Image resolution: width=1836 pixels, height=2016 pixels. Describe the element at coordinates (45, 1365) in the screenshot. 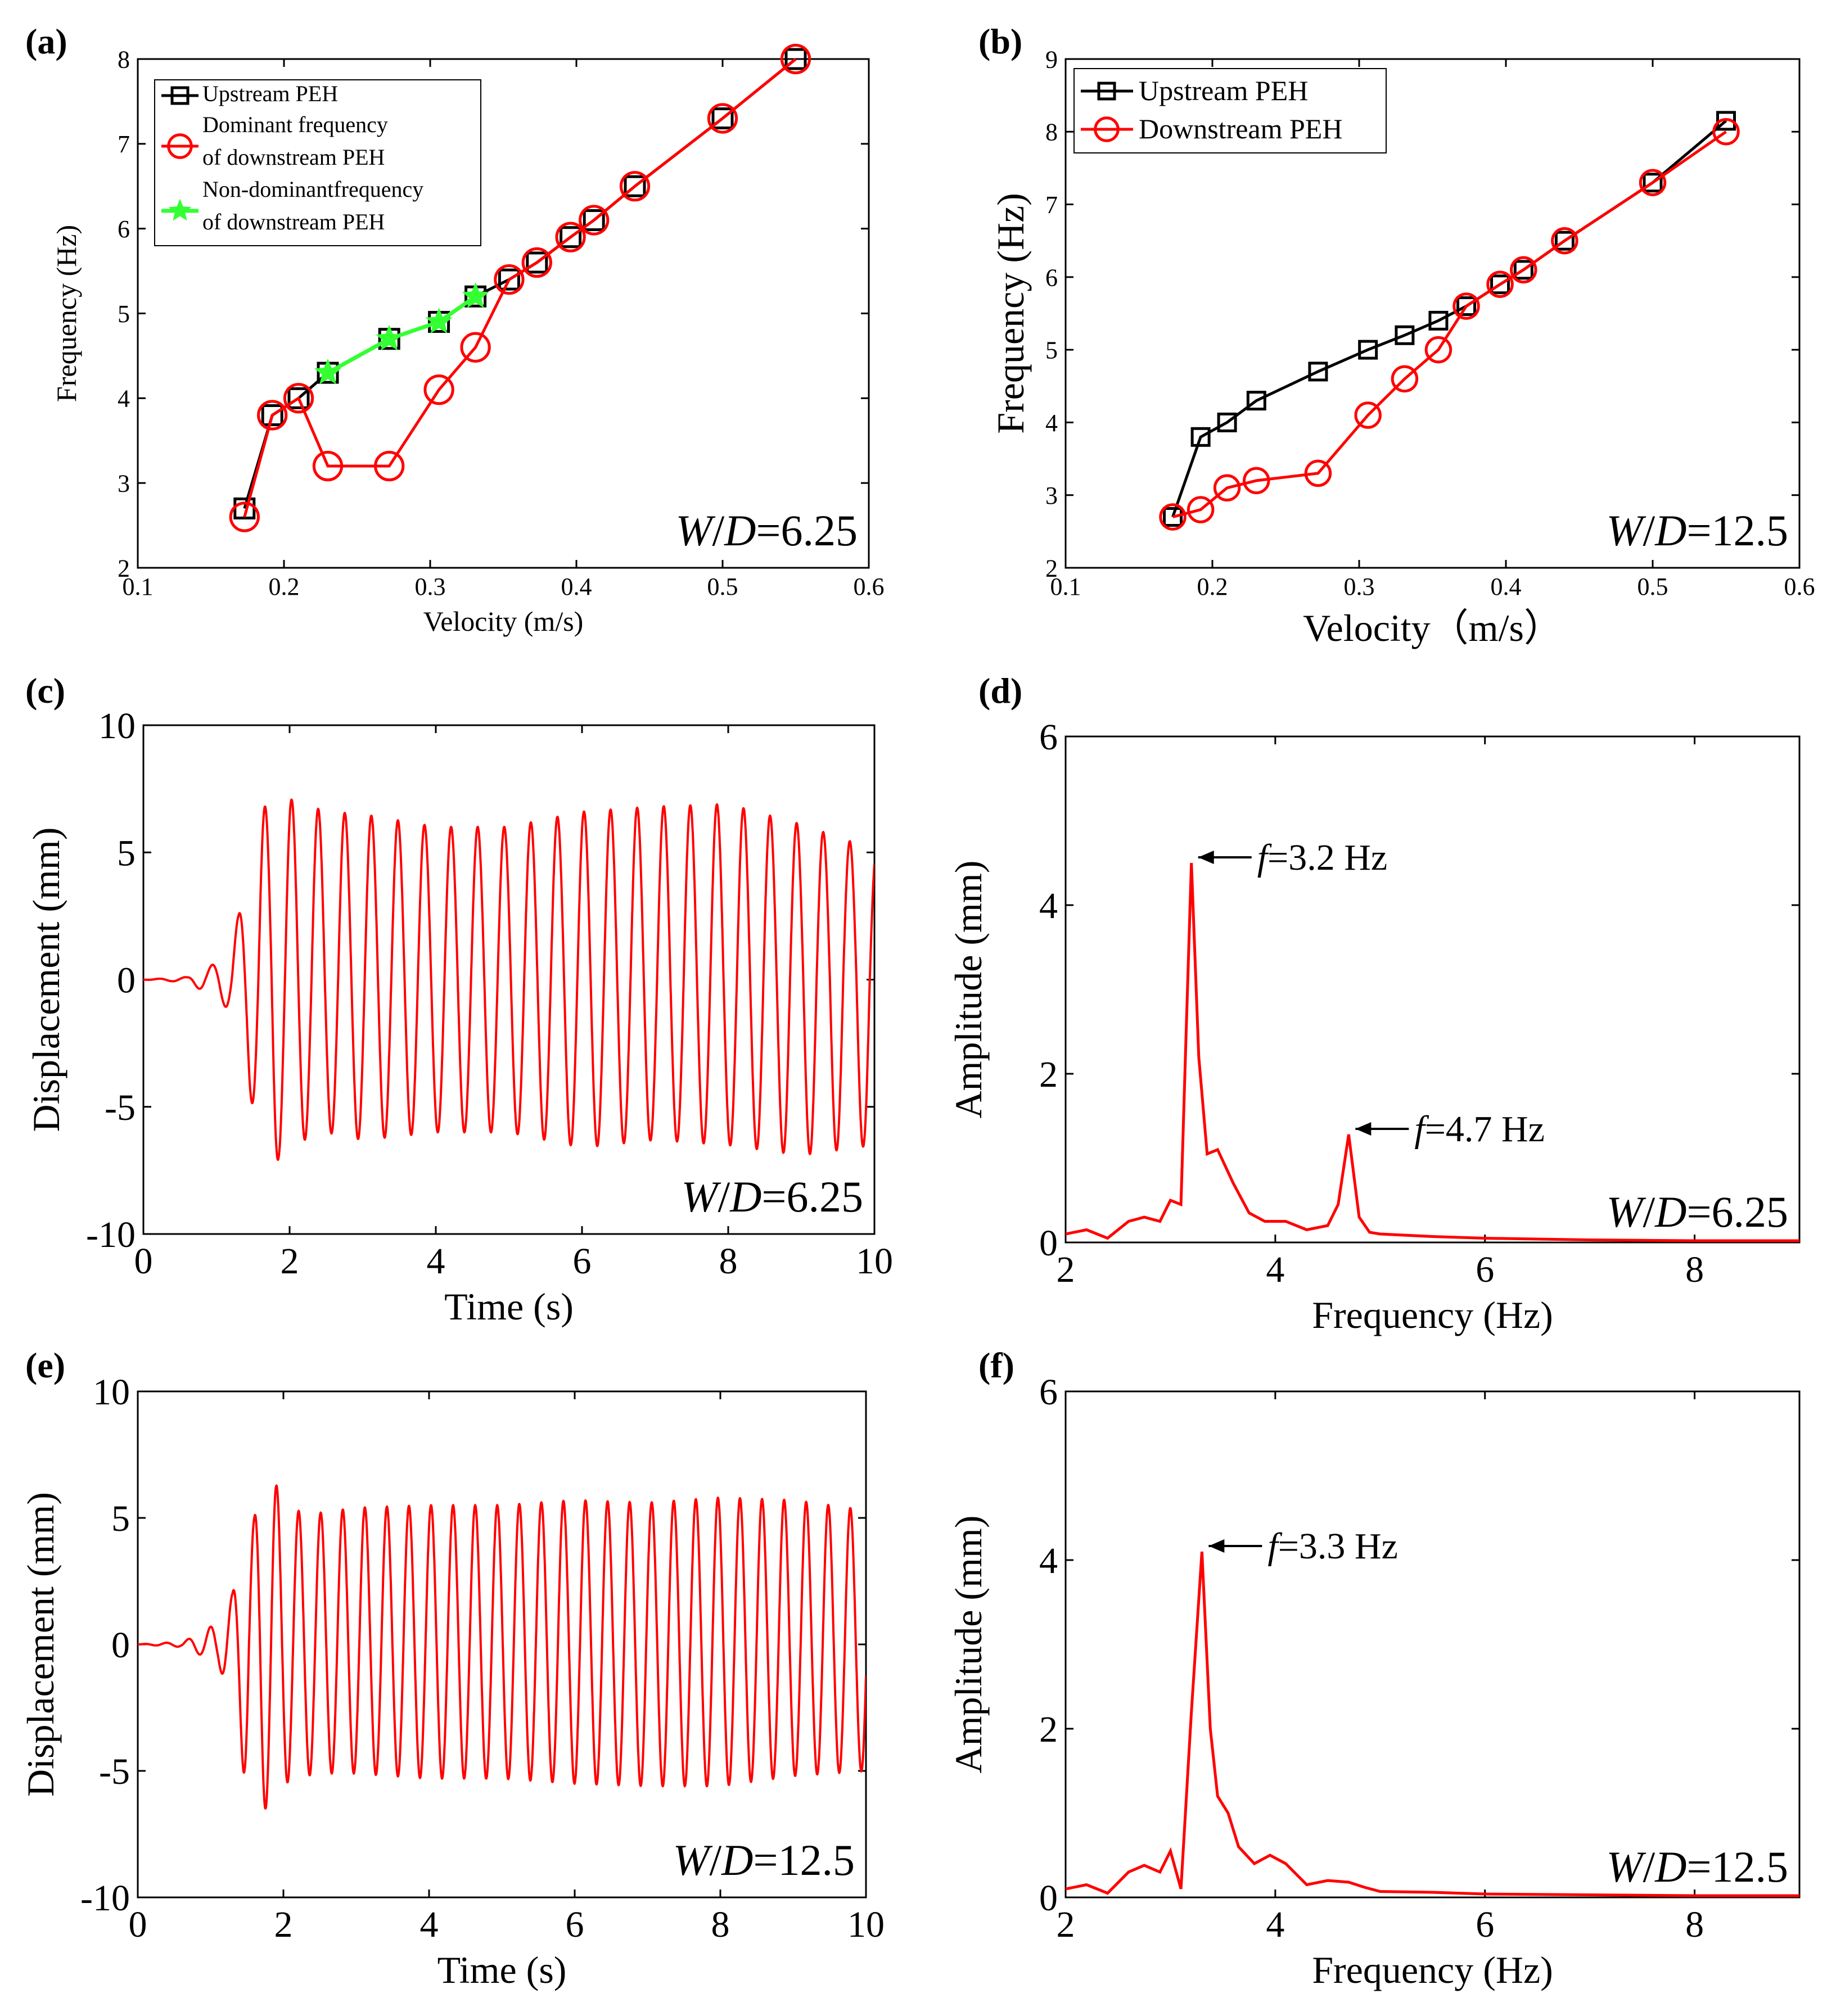

I see `panel-label: (e)` at that location.